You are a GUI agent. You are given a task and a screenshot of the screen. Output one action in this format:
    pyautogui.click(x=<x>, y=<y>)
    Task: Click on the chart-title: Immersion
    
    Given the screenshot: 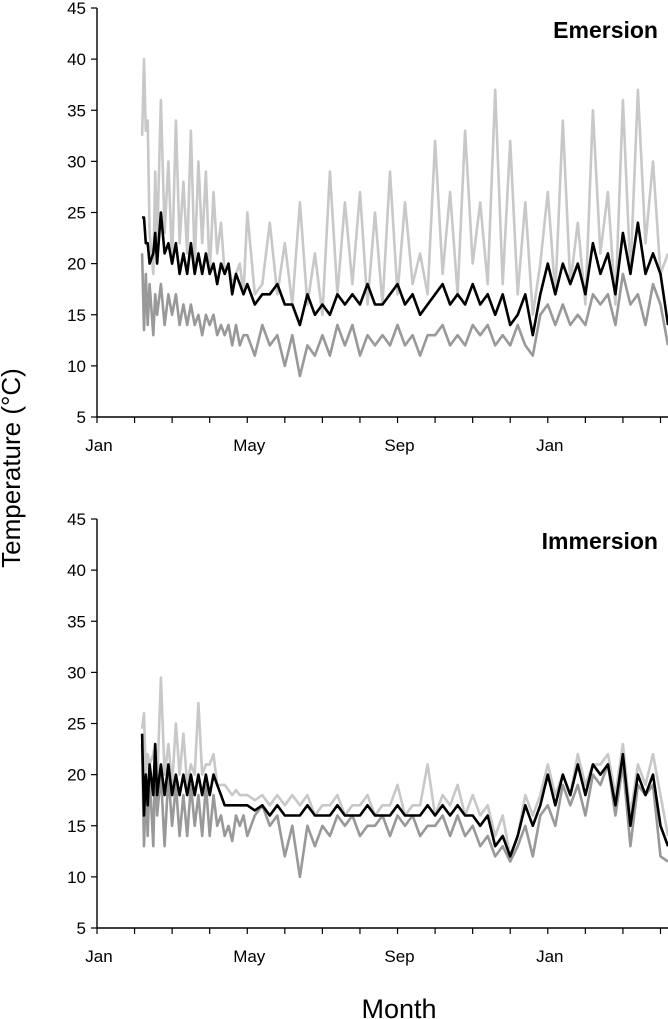 What is the action you would take?
    pyautogui.click(x=600, y=541)
    